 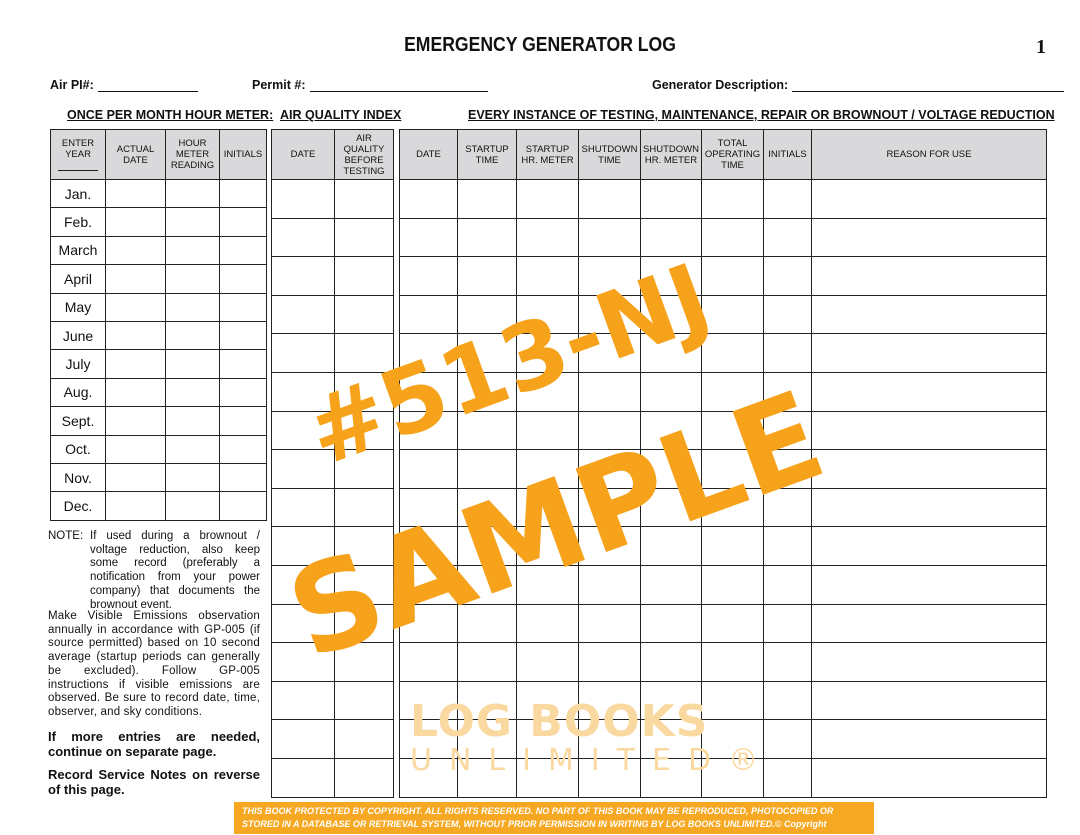 What do you see at coordinates (858, 85) in the screenshot?
I see `generator-description-field: Generator Description:` at bounding box center [858, 85].